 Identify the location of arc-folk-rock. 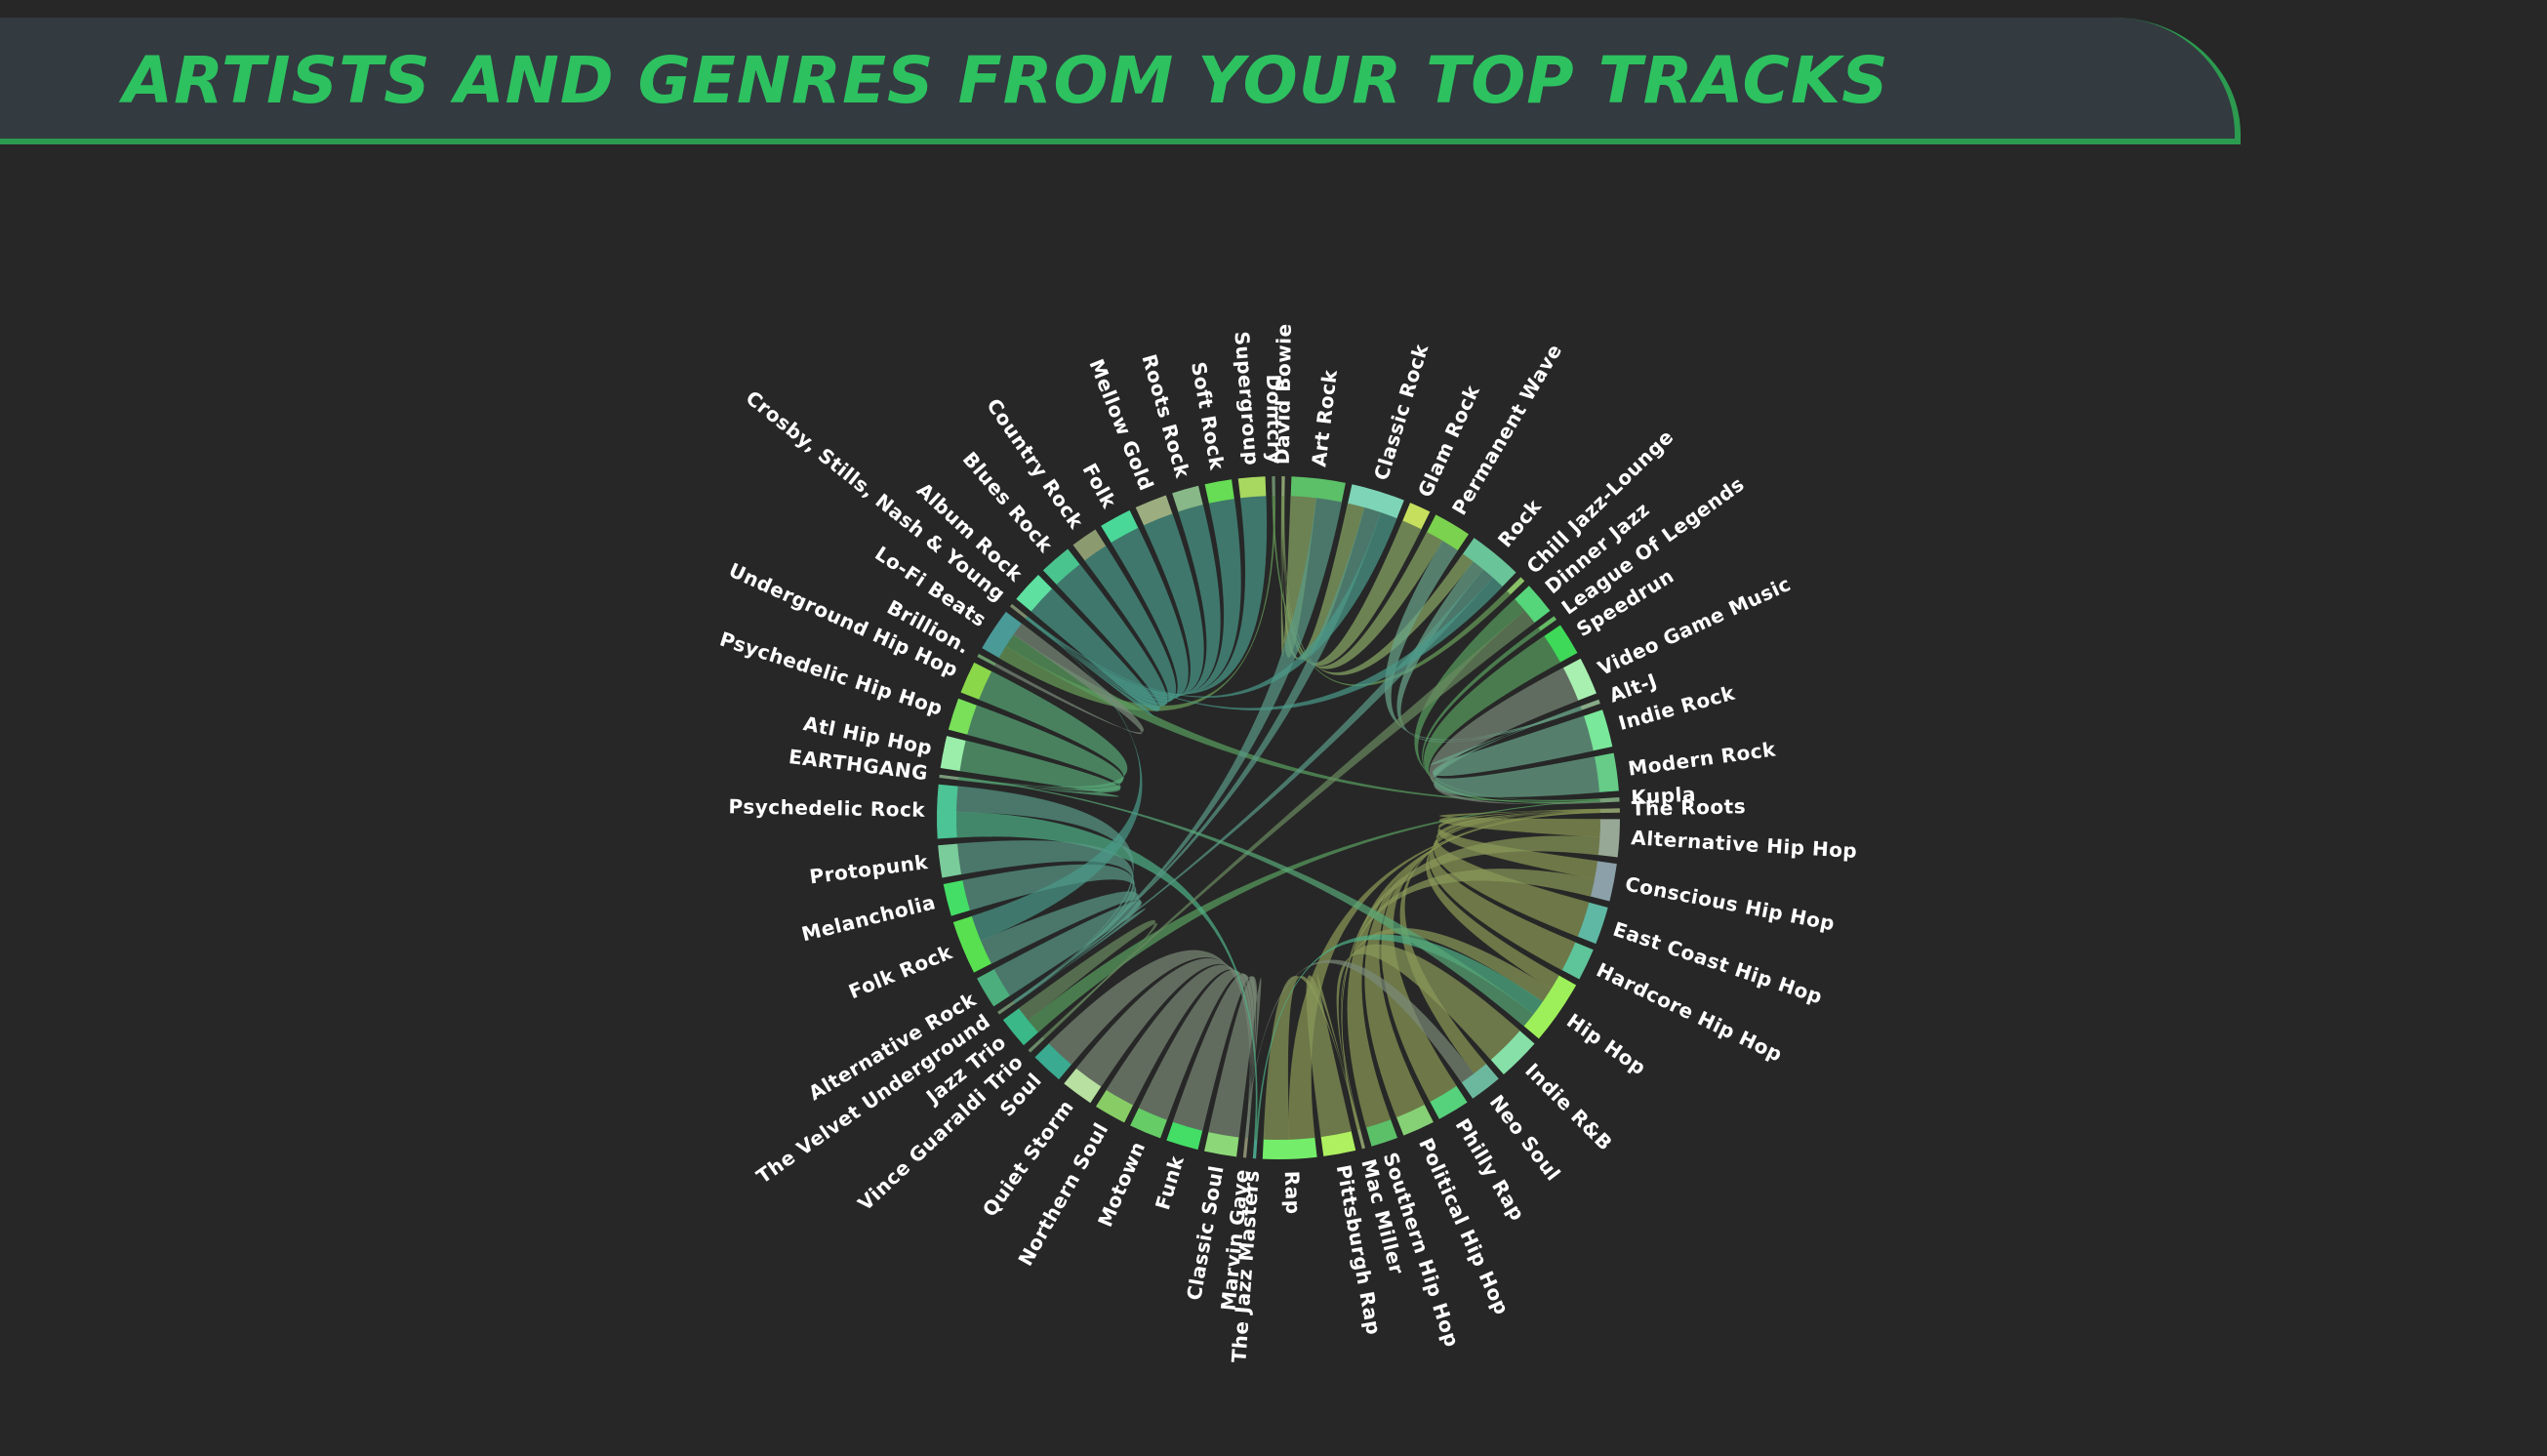
(971, 944).